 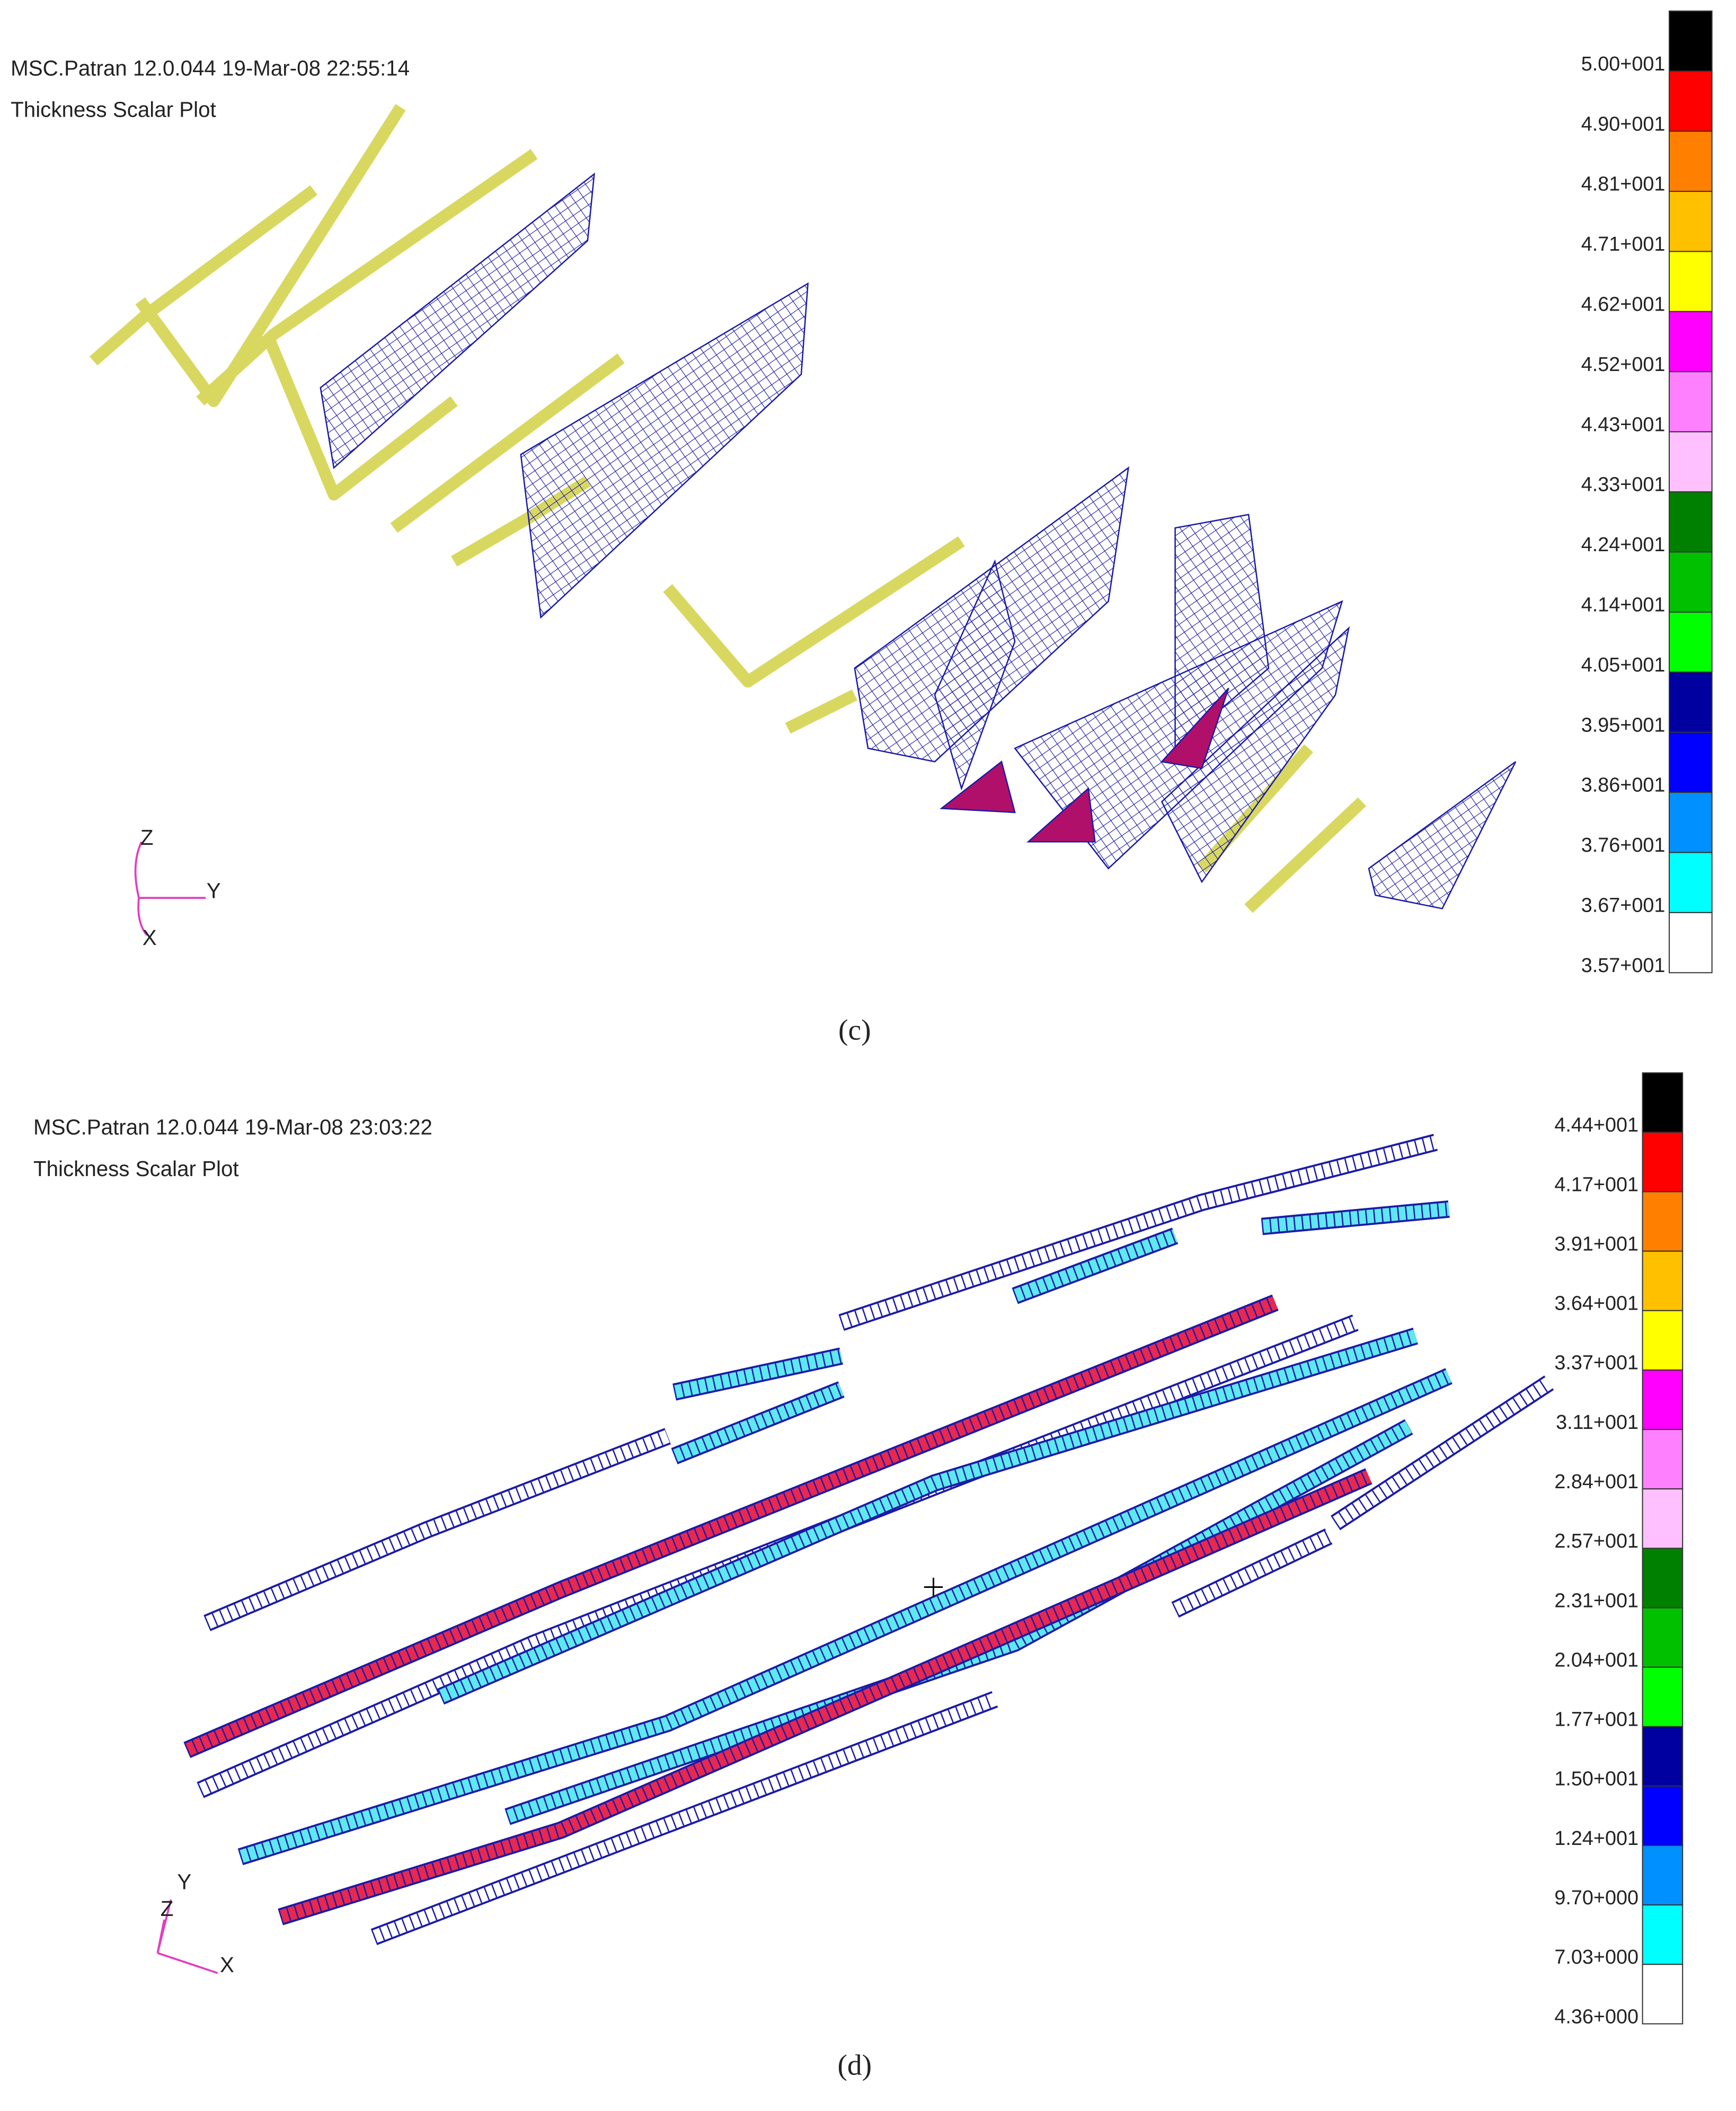 What do you see at coordinates (1596, 1600) in the screenshot?
I see `legend-label: 2.31+001` at bounding box center [1596, 1600].